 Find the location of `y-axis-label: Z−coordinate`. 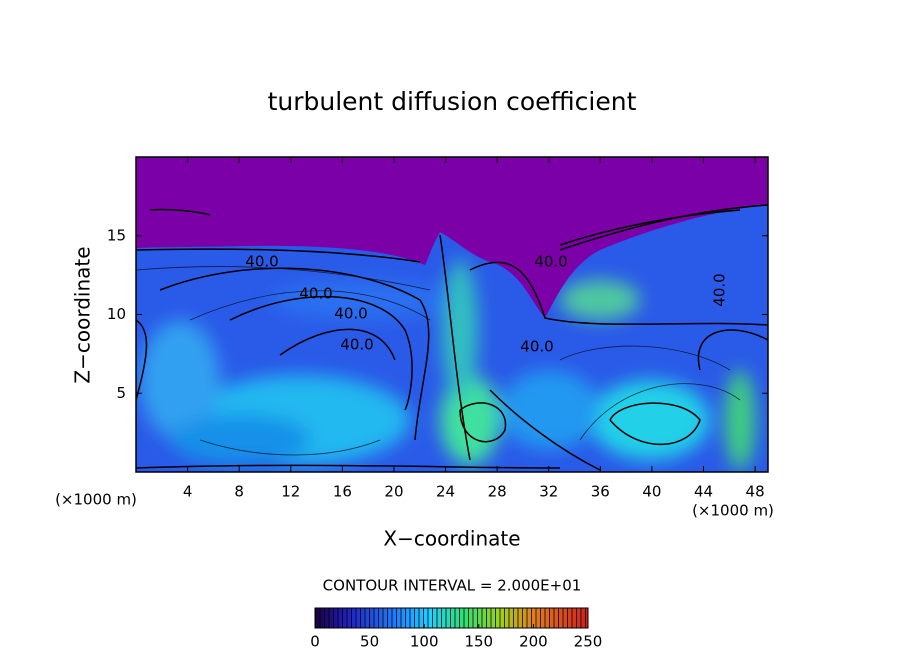

y-axis-label: Z−coordinate is located at coordinates (83, 314).